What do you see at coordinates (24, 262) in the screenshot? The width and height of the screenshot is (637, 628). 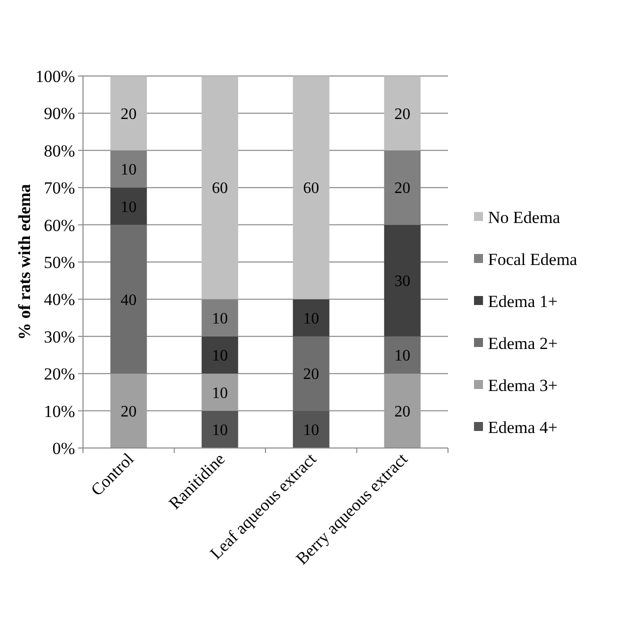 I see `y-axis-title: % of rats with edema` at bounding box center [24, 262].